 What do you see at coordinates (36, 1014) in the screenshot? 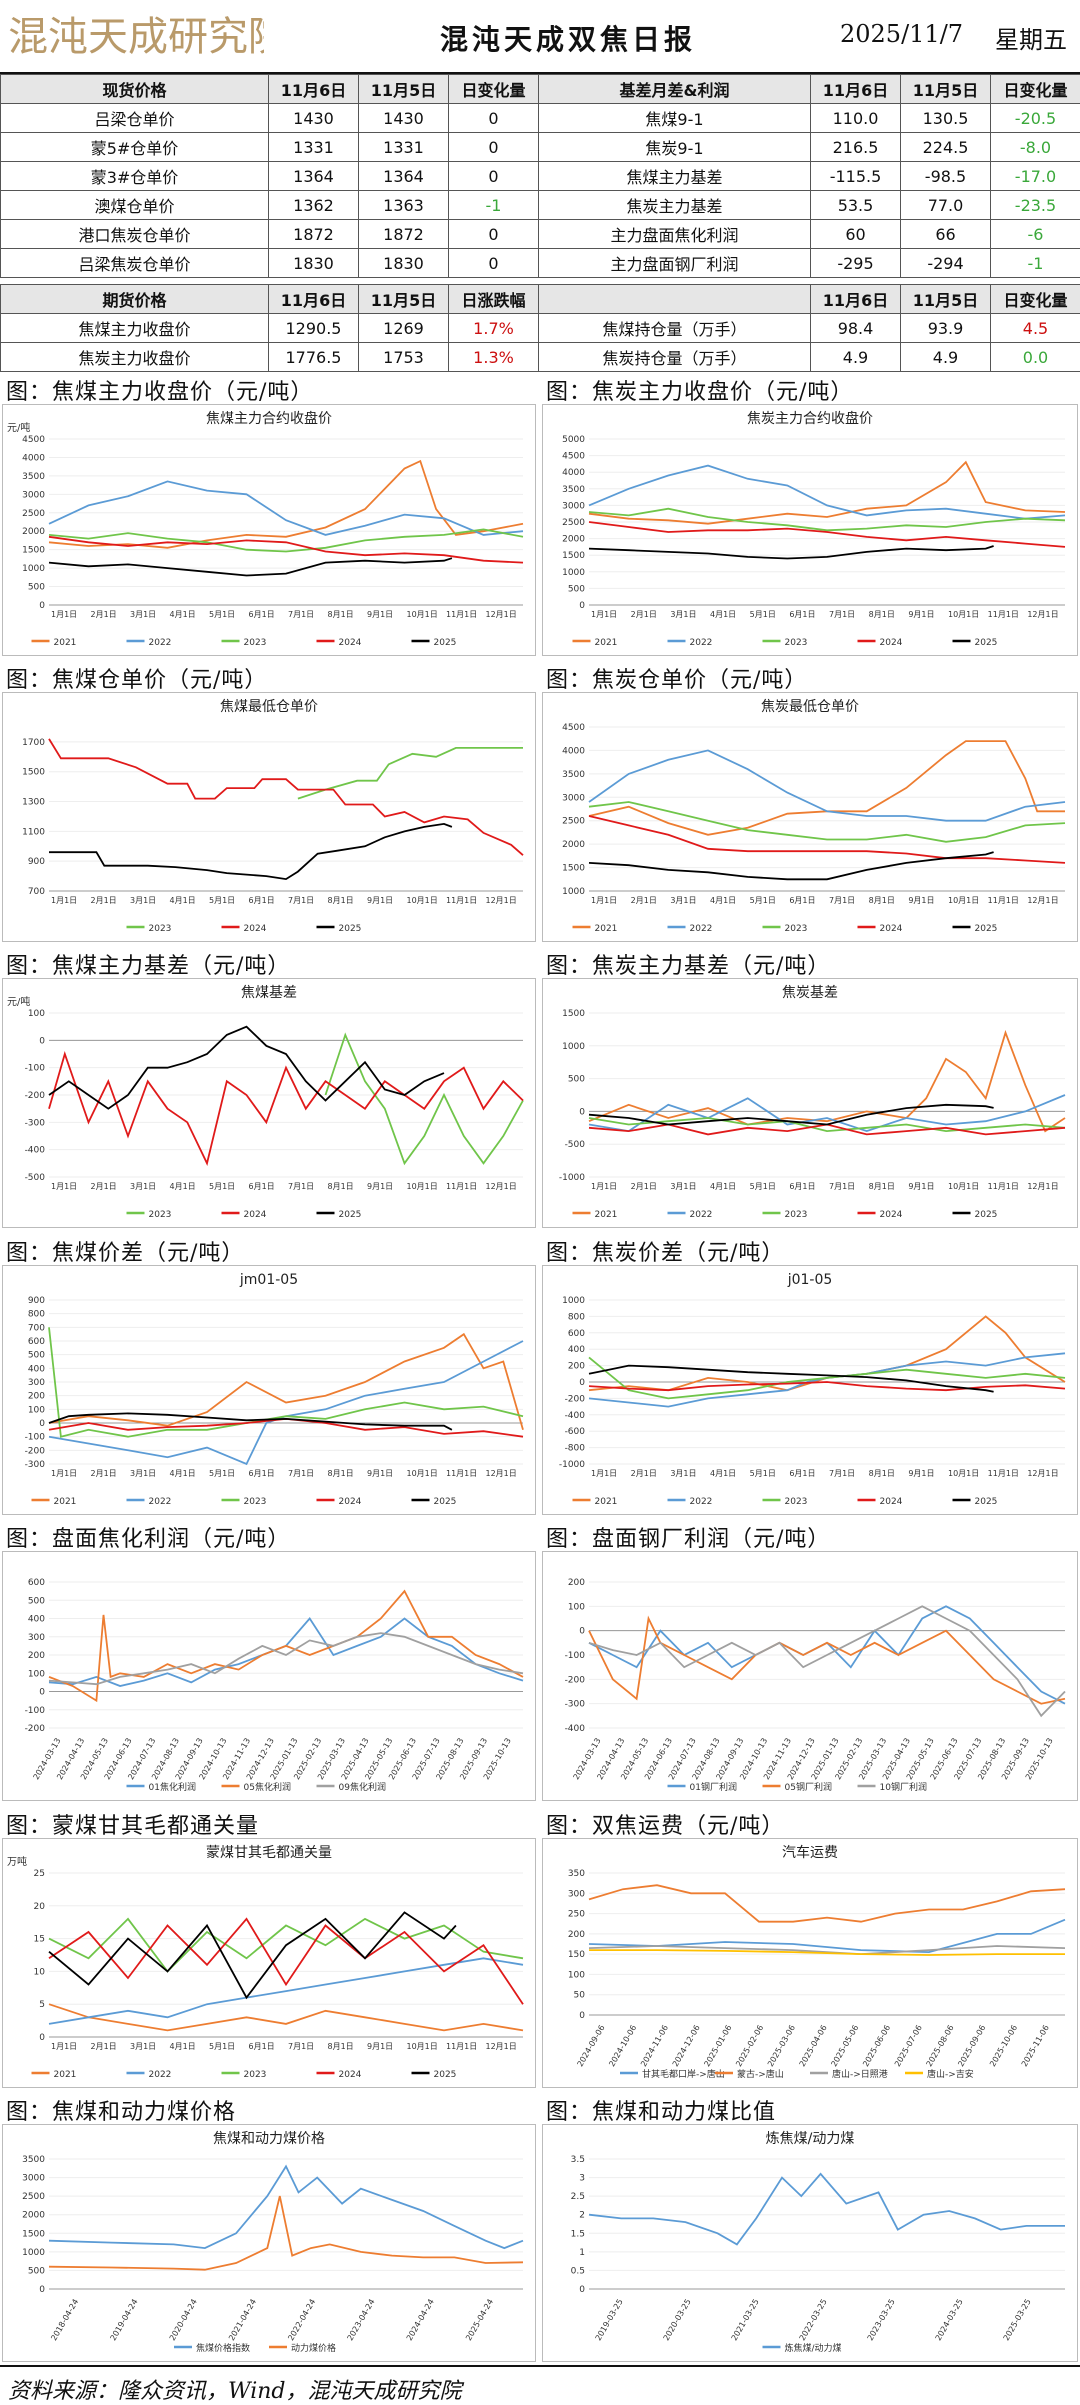
I see `y-tick-label: 100` at bounding box center [36, 1014].